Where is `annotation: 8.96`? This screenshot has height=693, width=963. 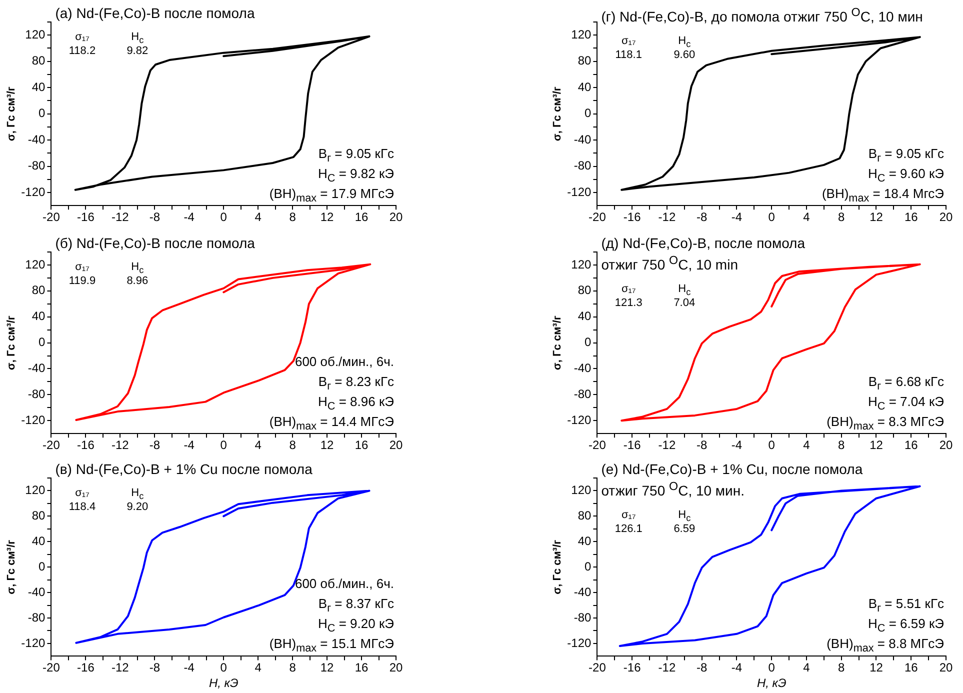
annotation: 8.96 is located at coordinates (138, 281).